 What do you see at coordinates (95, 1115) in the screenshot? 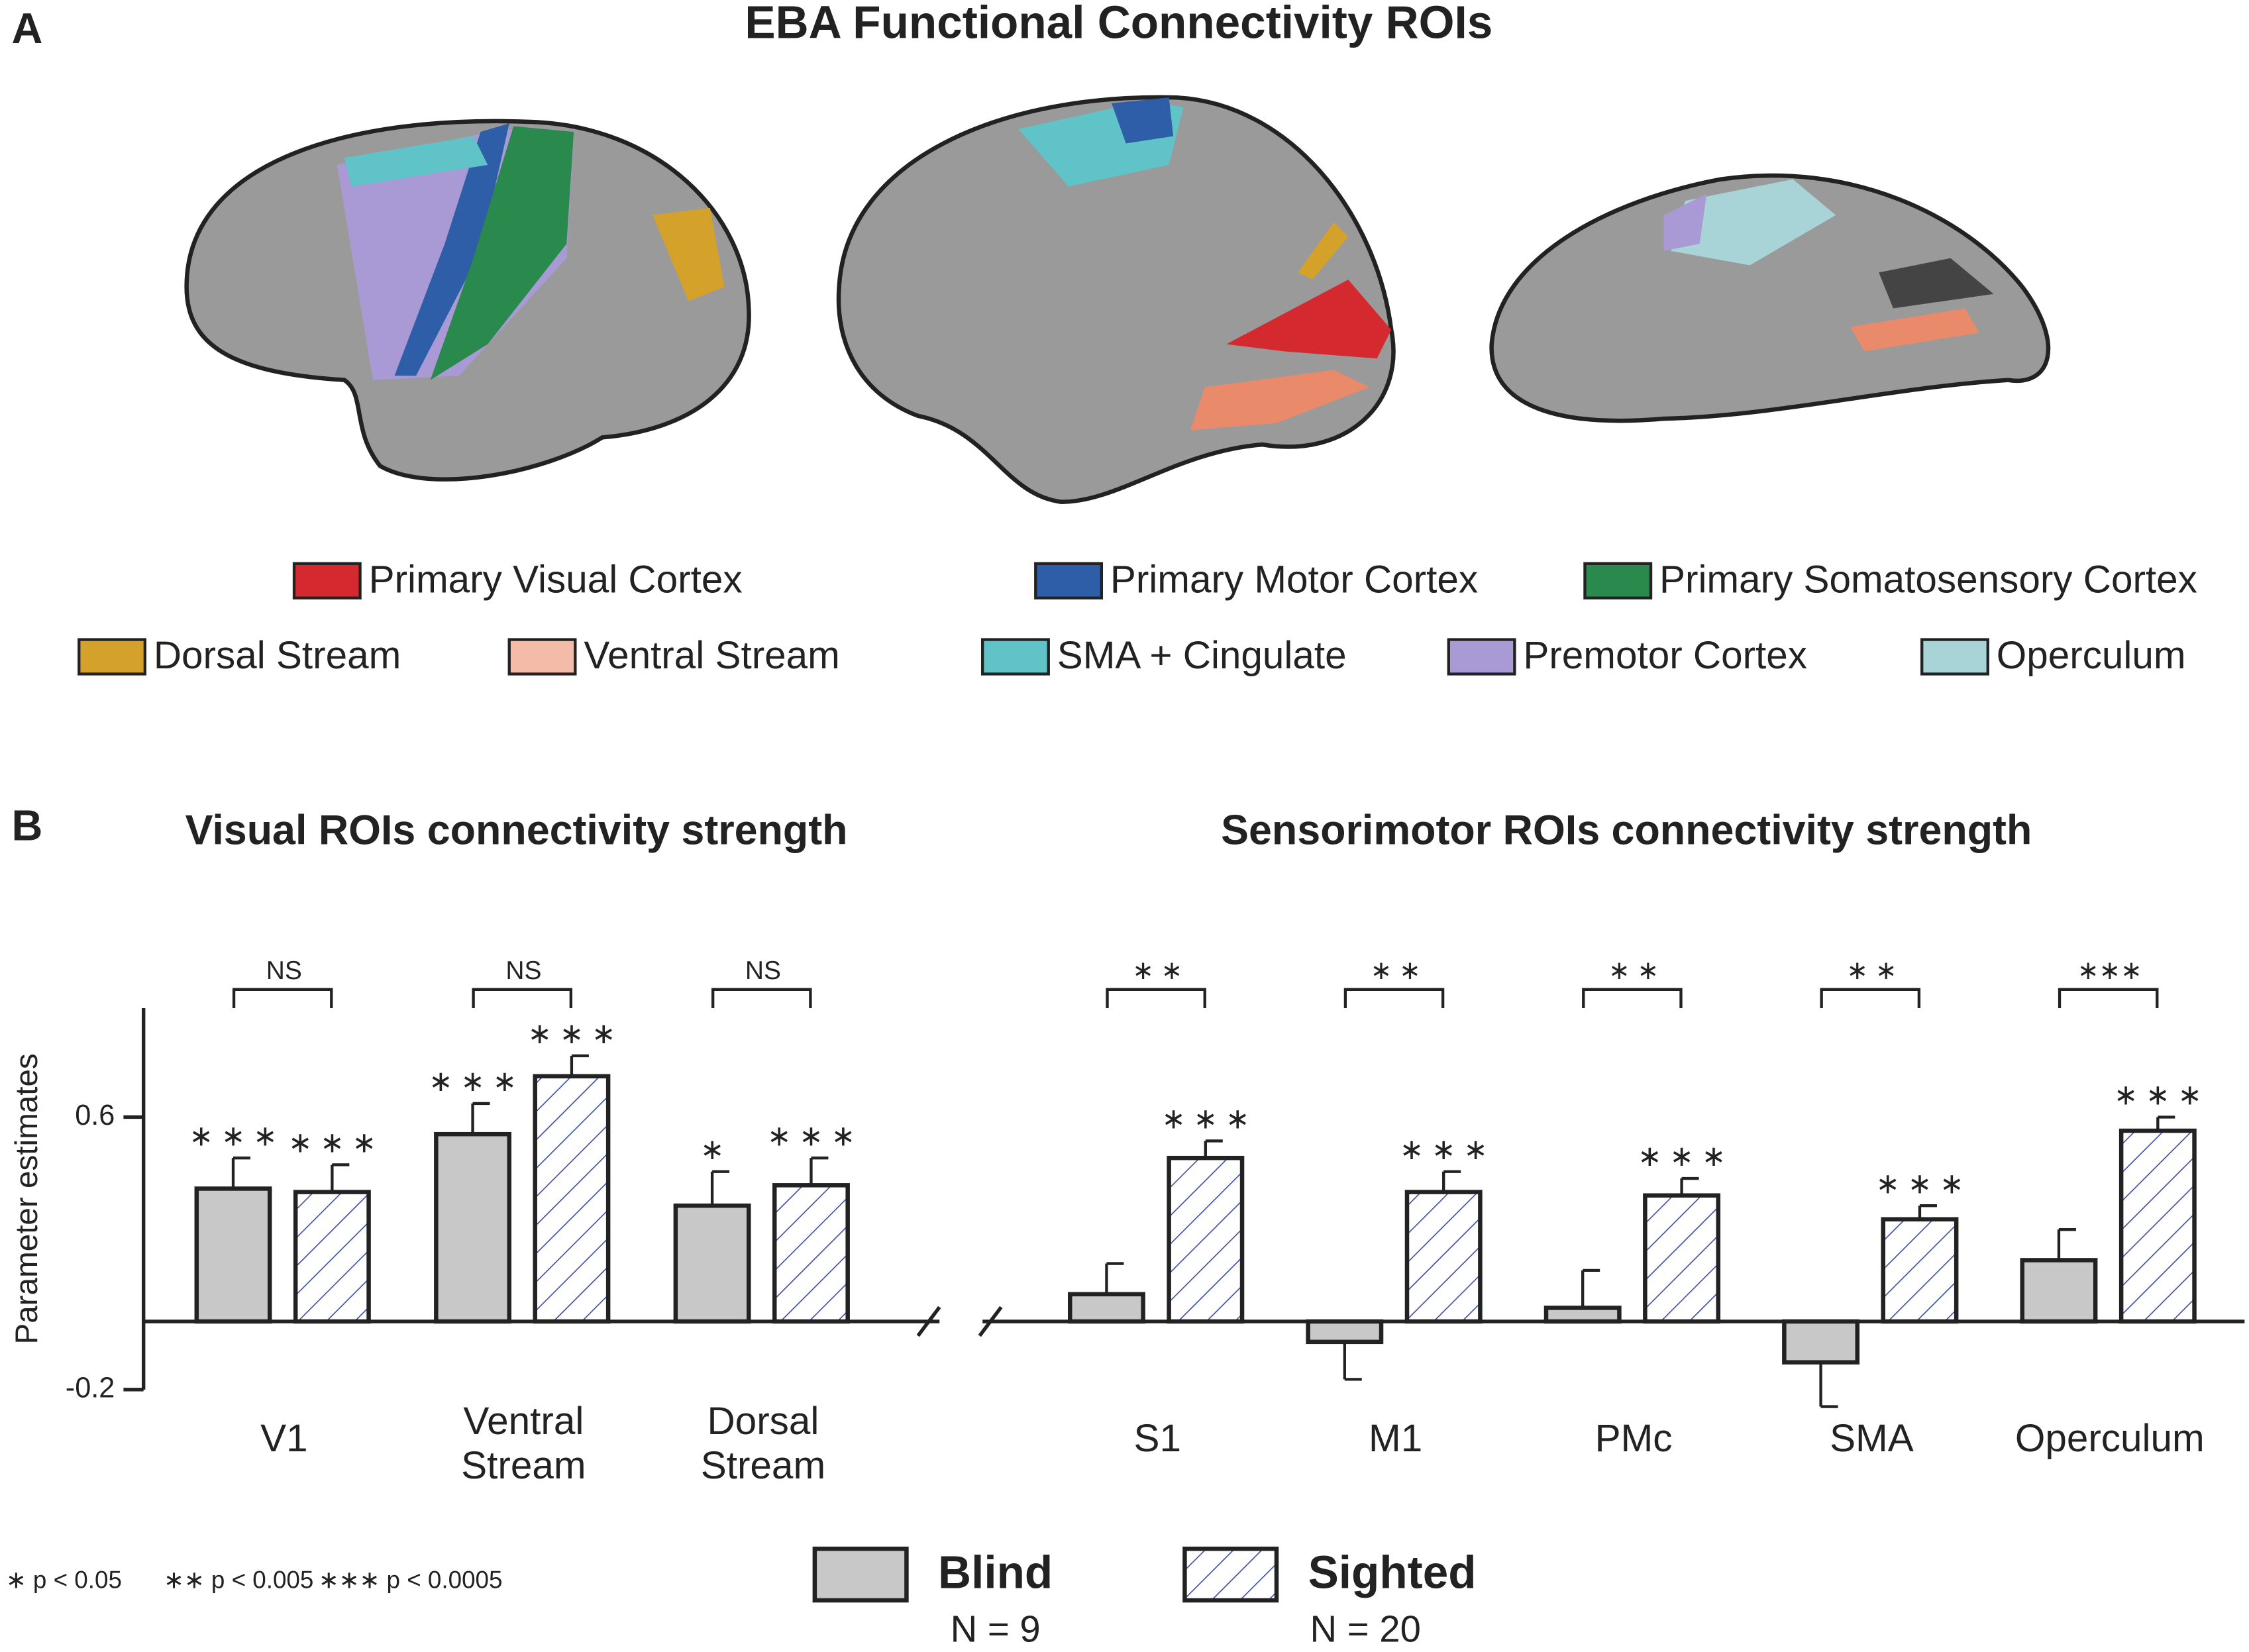
I see `y-tick-label: 0.6` at bounding box center [95, 1115].